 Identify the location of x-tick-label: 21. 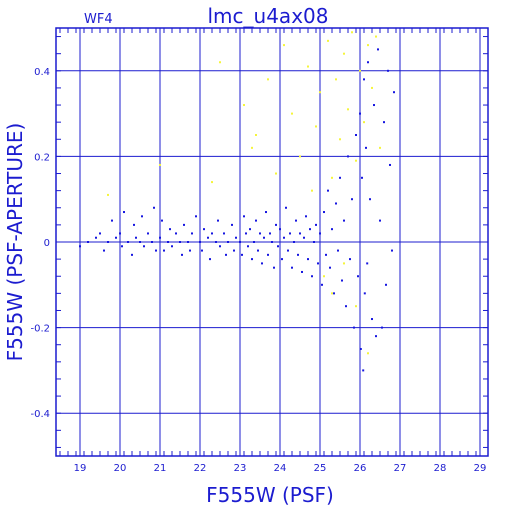
(160, 468).